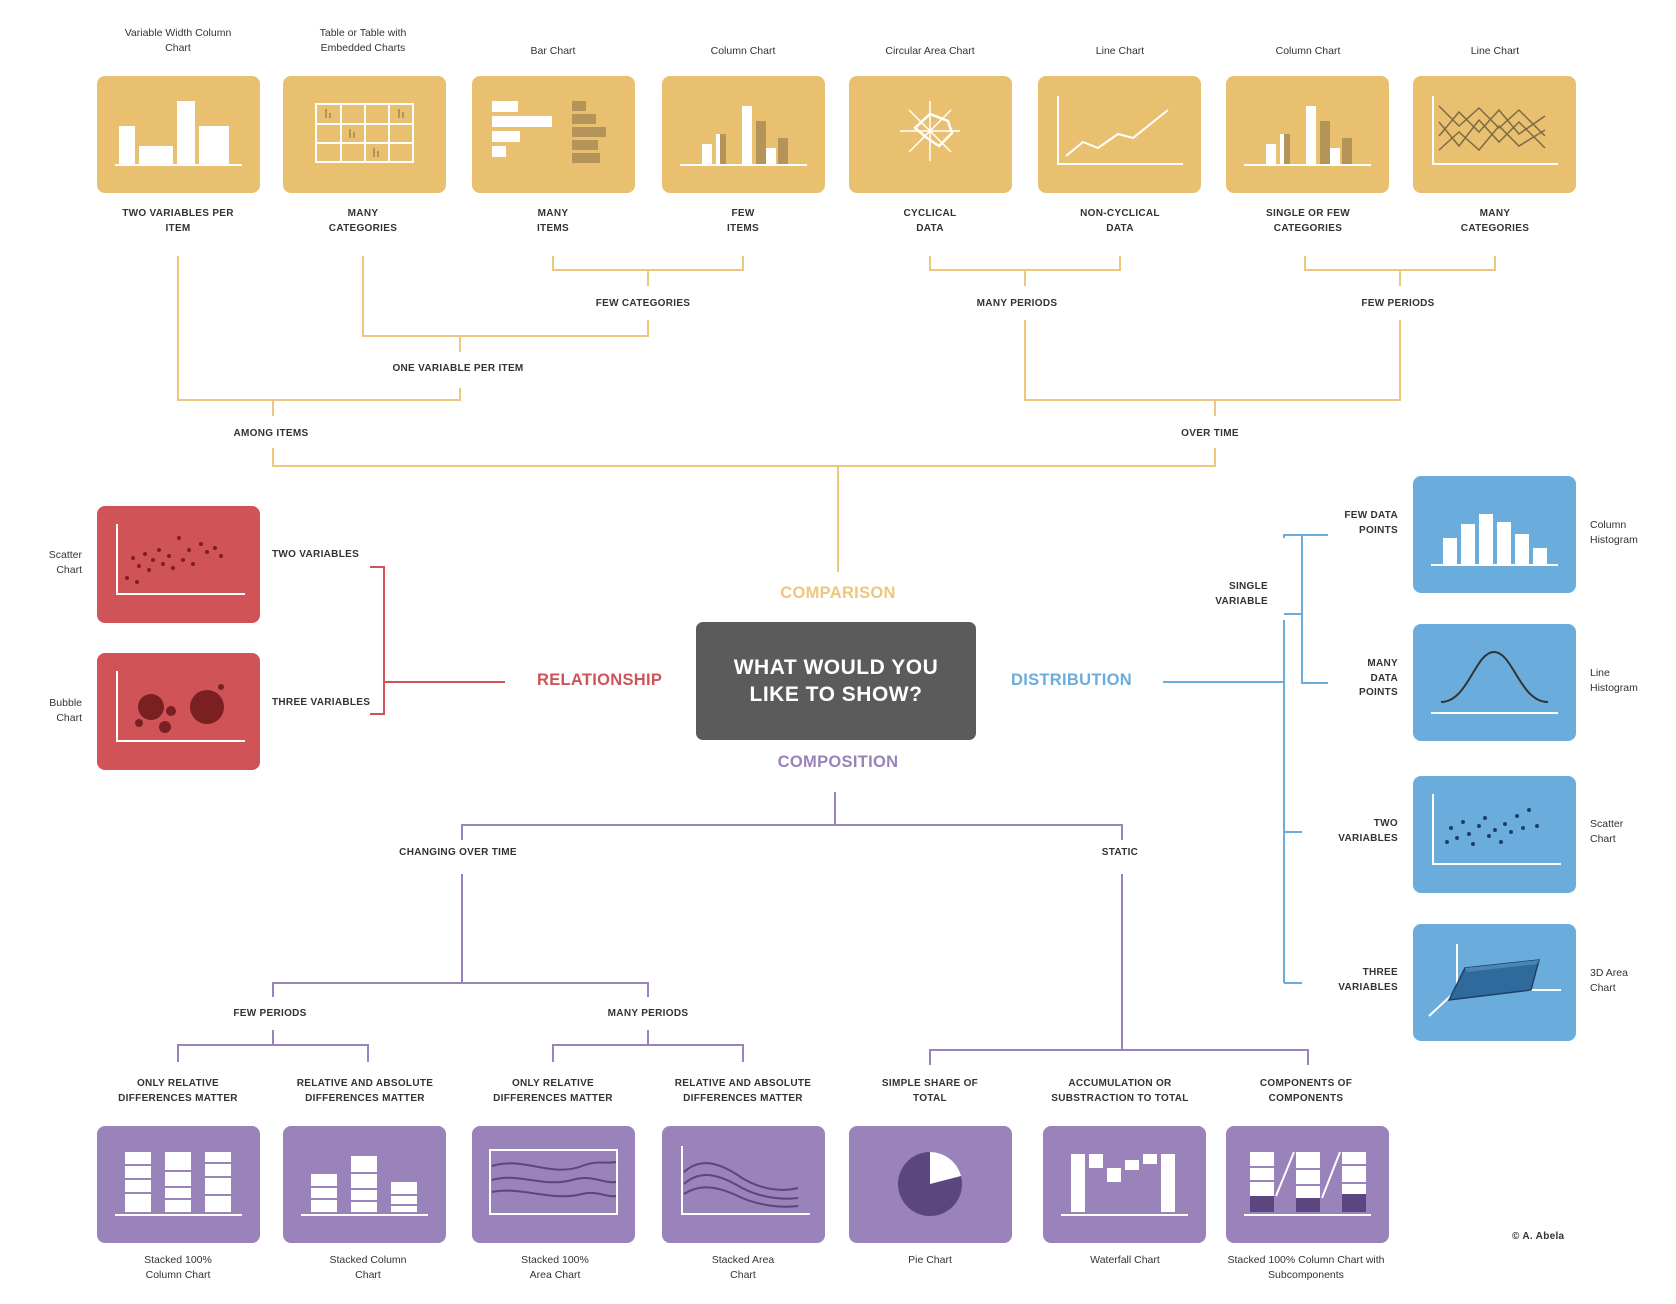  I want to click on chart-title: Stacked 100% Area Chart, so click(555, 1268).